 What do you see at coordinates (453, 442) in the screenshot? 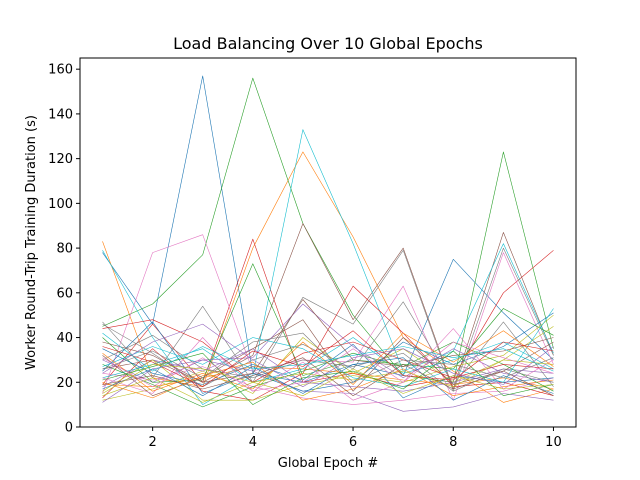
I see `x-tick-label: 8` at bounding box center [453, 442].